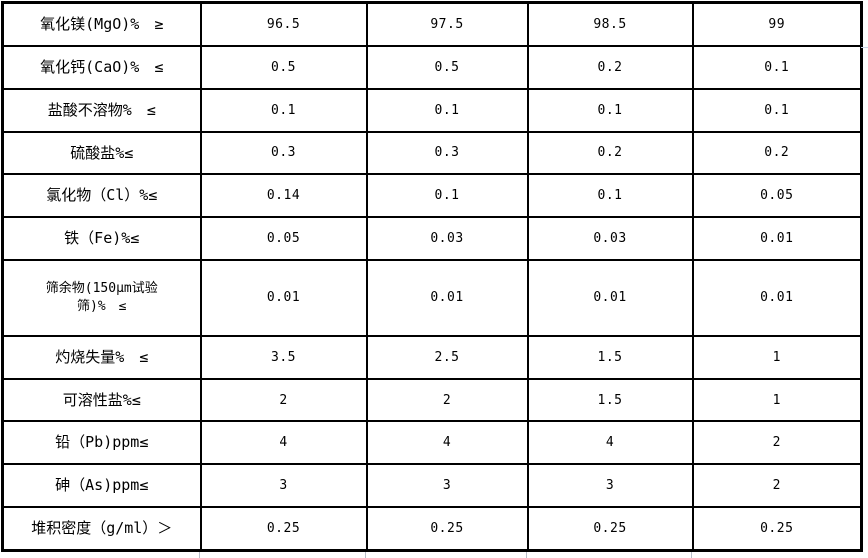  Describe the element at coordinates (101, 357) in the screenshot. I see `row-label: 灼烧失量% ≤` at that location.